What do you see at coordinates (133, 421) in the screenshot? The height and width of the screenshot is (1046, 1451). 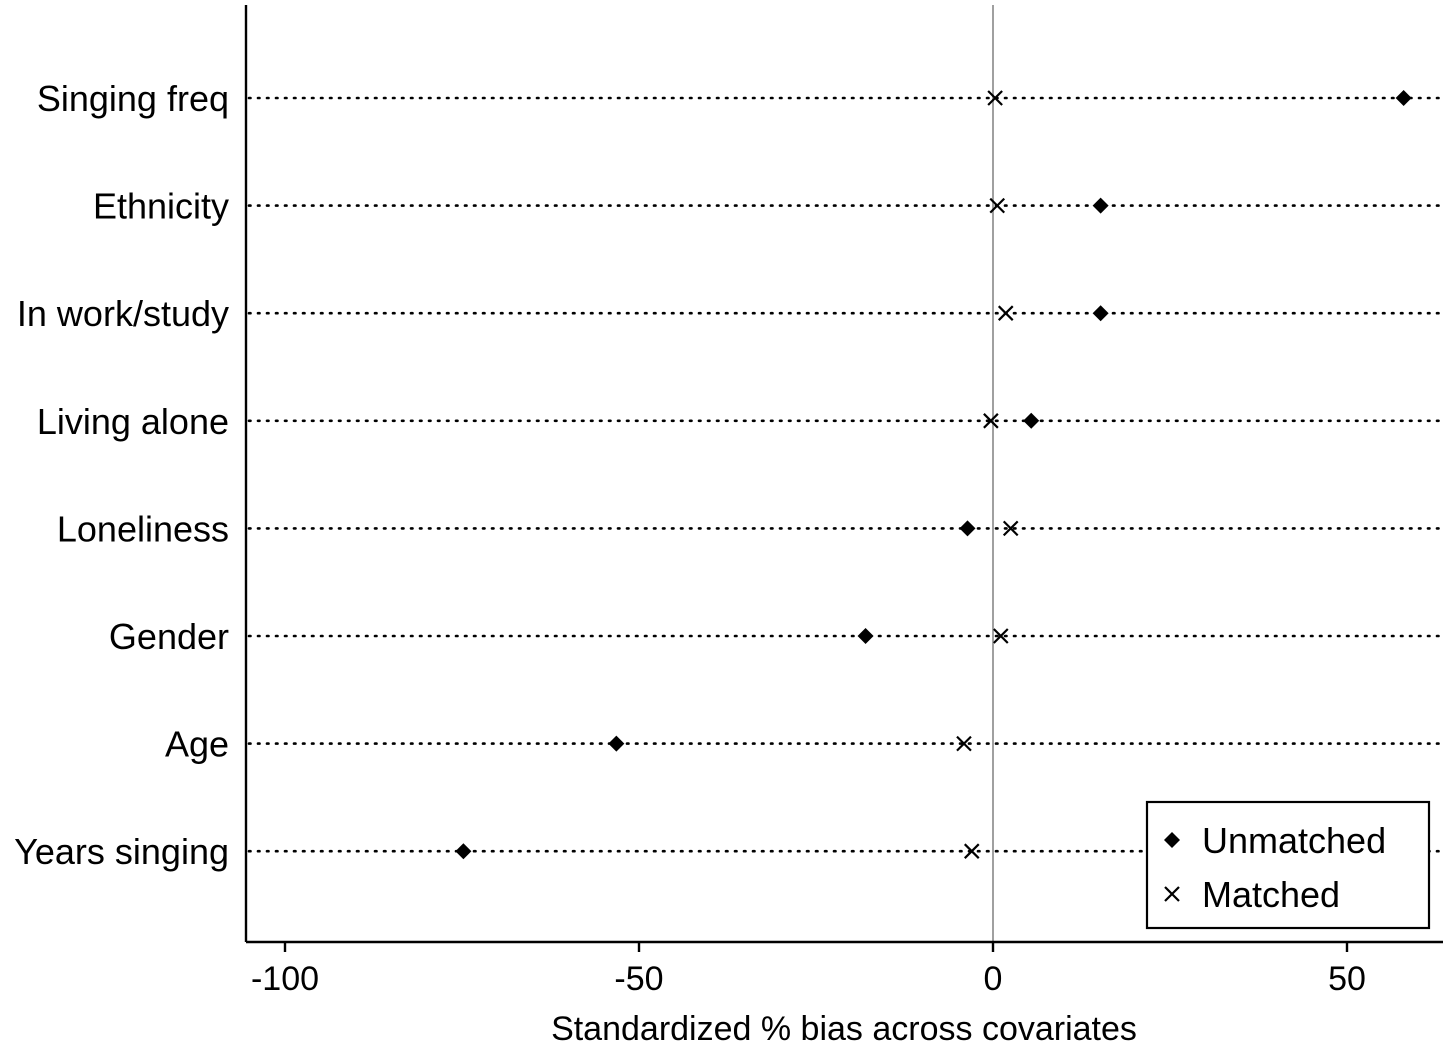 I see `category-label: Living alone` at bounding box center [133, 421].